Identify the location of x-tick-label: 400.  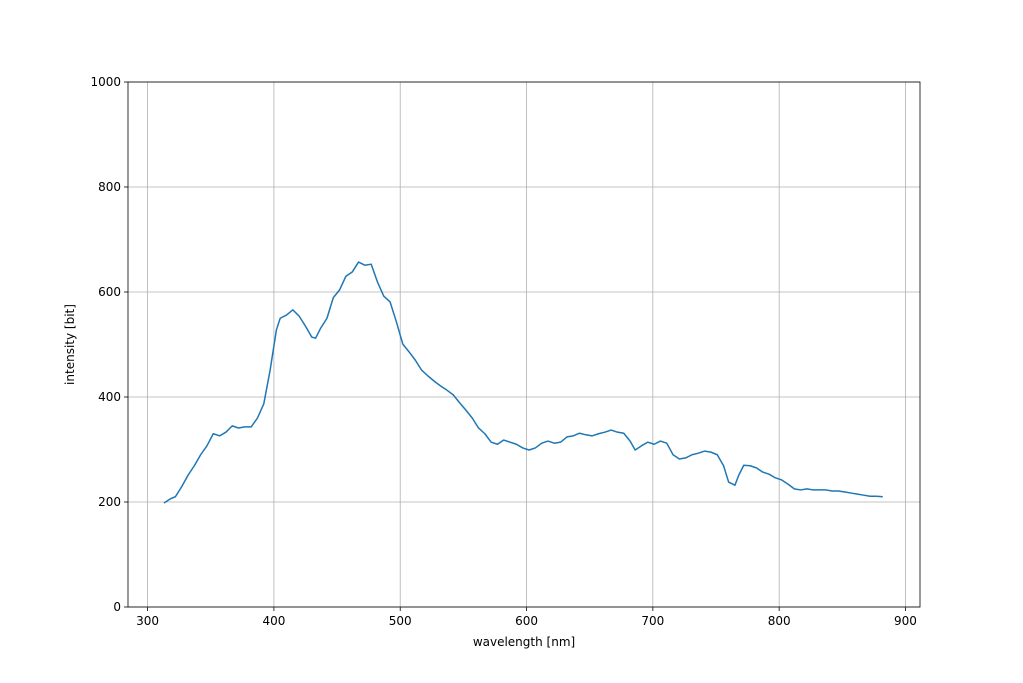
(273, 621).